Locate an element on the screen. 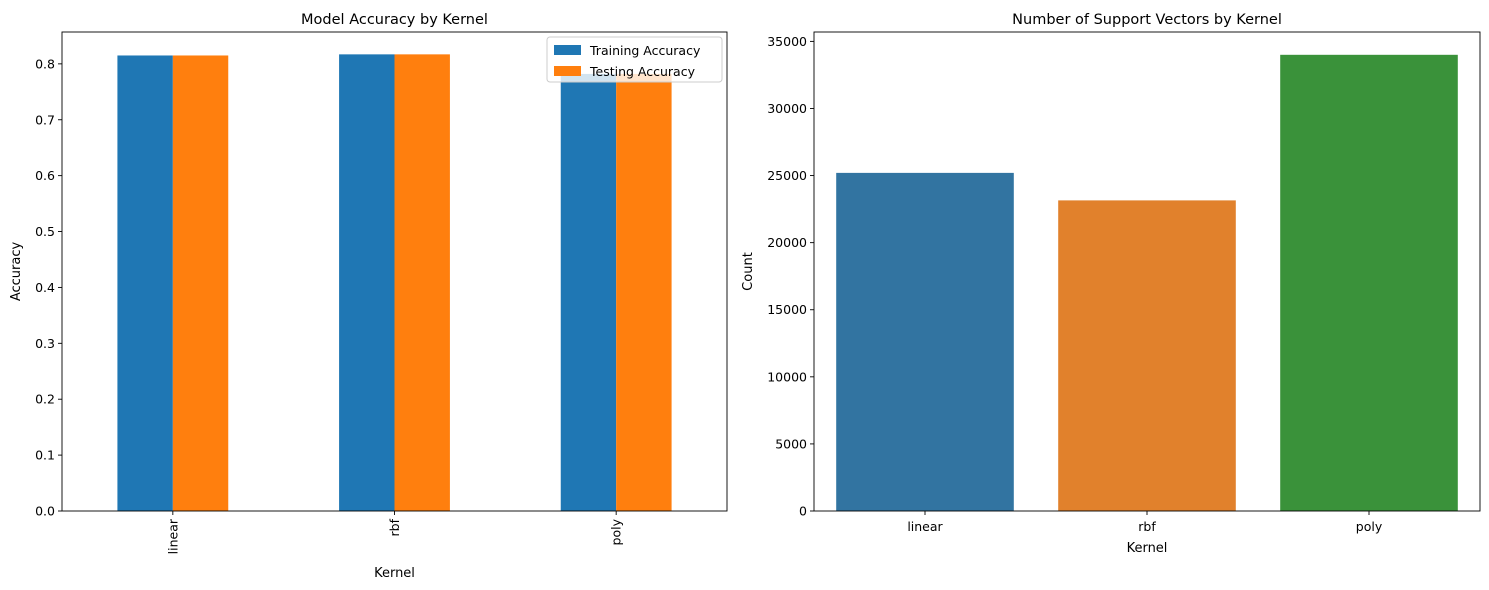 This screenshot has height=590, width=1489. y-tick-label: 0.7 is located at coordinates (45, 119).